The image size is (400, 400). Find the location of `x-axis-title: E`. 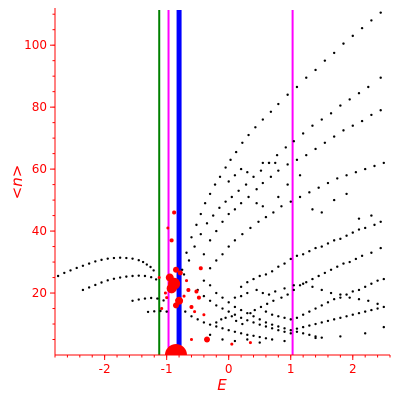

x-axis-title: E is located at coordinates (222, 385).